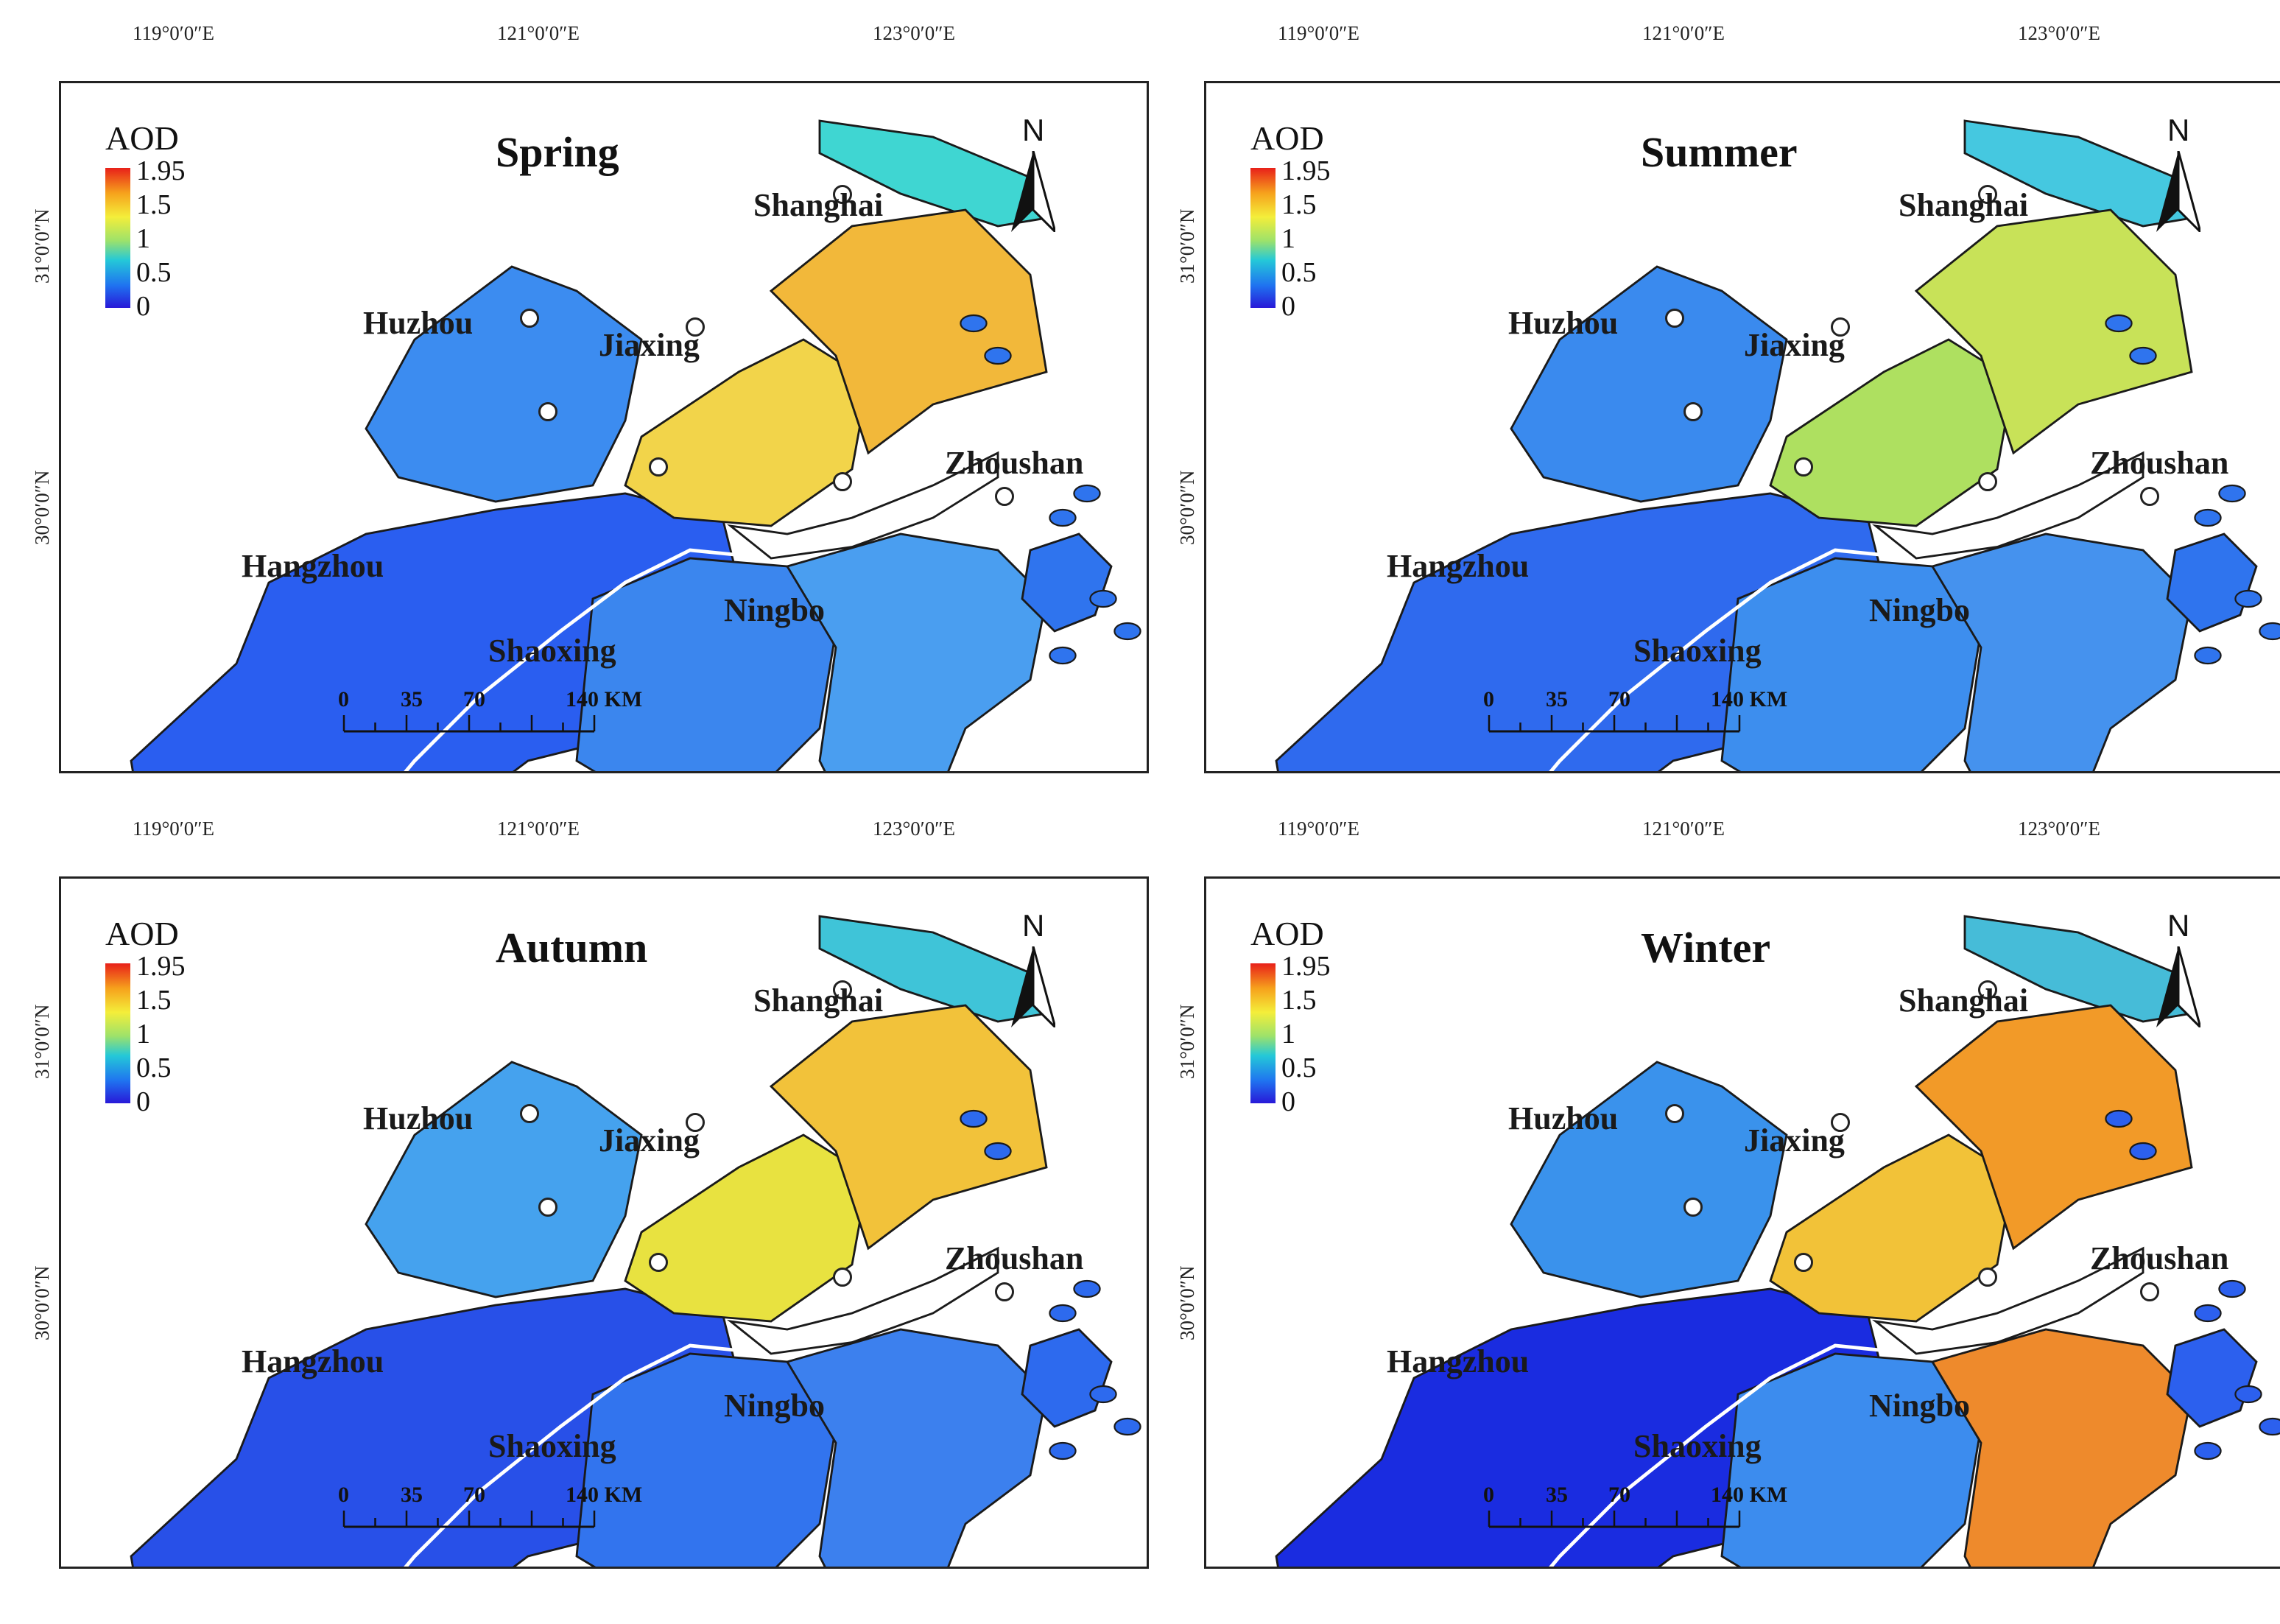 The width and height of the screenshot is (2280, 1624). Describe the element at coordinates (1288, 307) in the screenshot. I see `legend-tick-label: 0` at that location.